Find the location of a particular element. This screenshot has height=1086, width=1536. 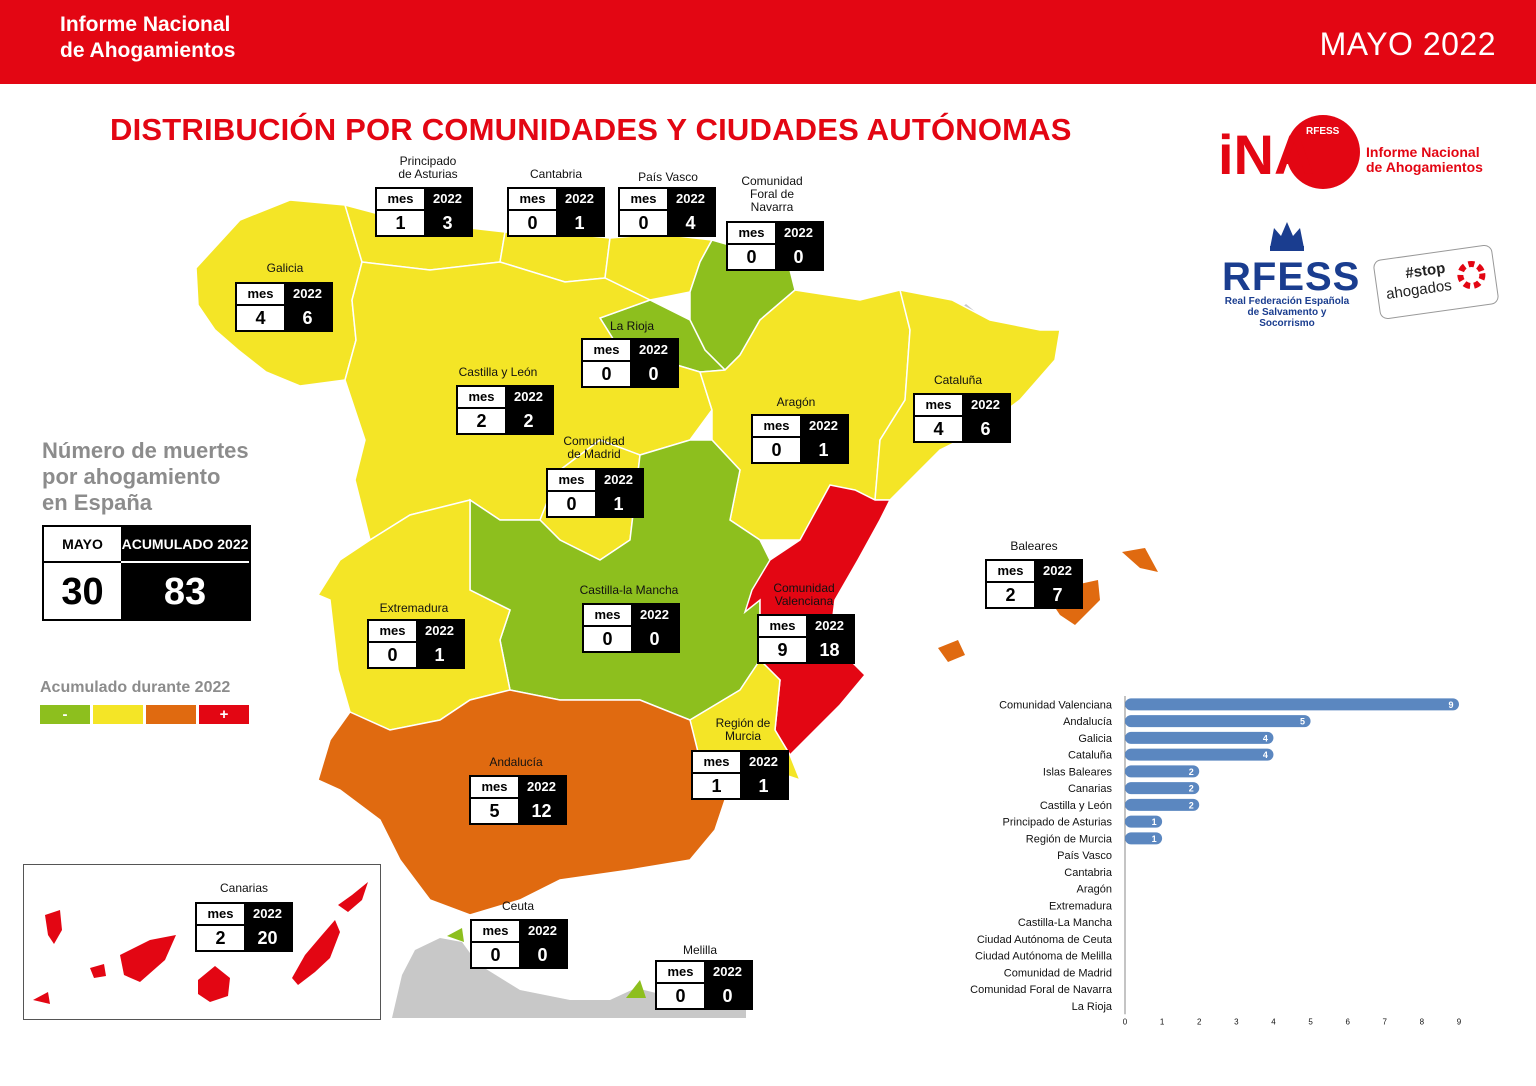

totals-box: MAYO ACUMULADO 2022 30 83 is located at coordinates (146, 573).